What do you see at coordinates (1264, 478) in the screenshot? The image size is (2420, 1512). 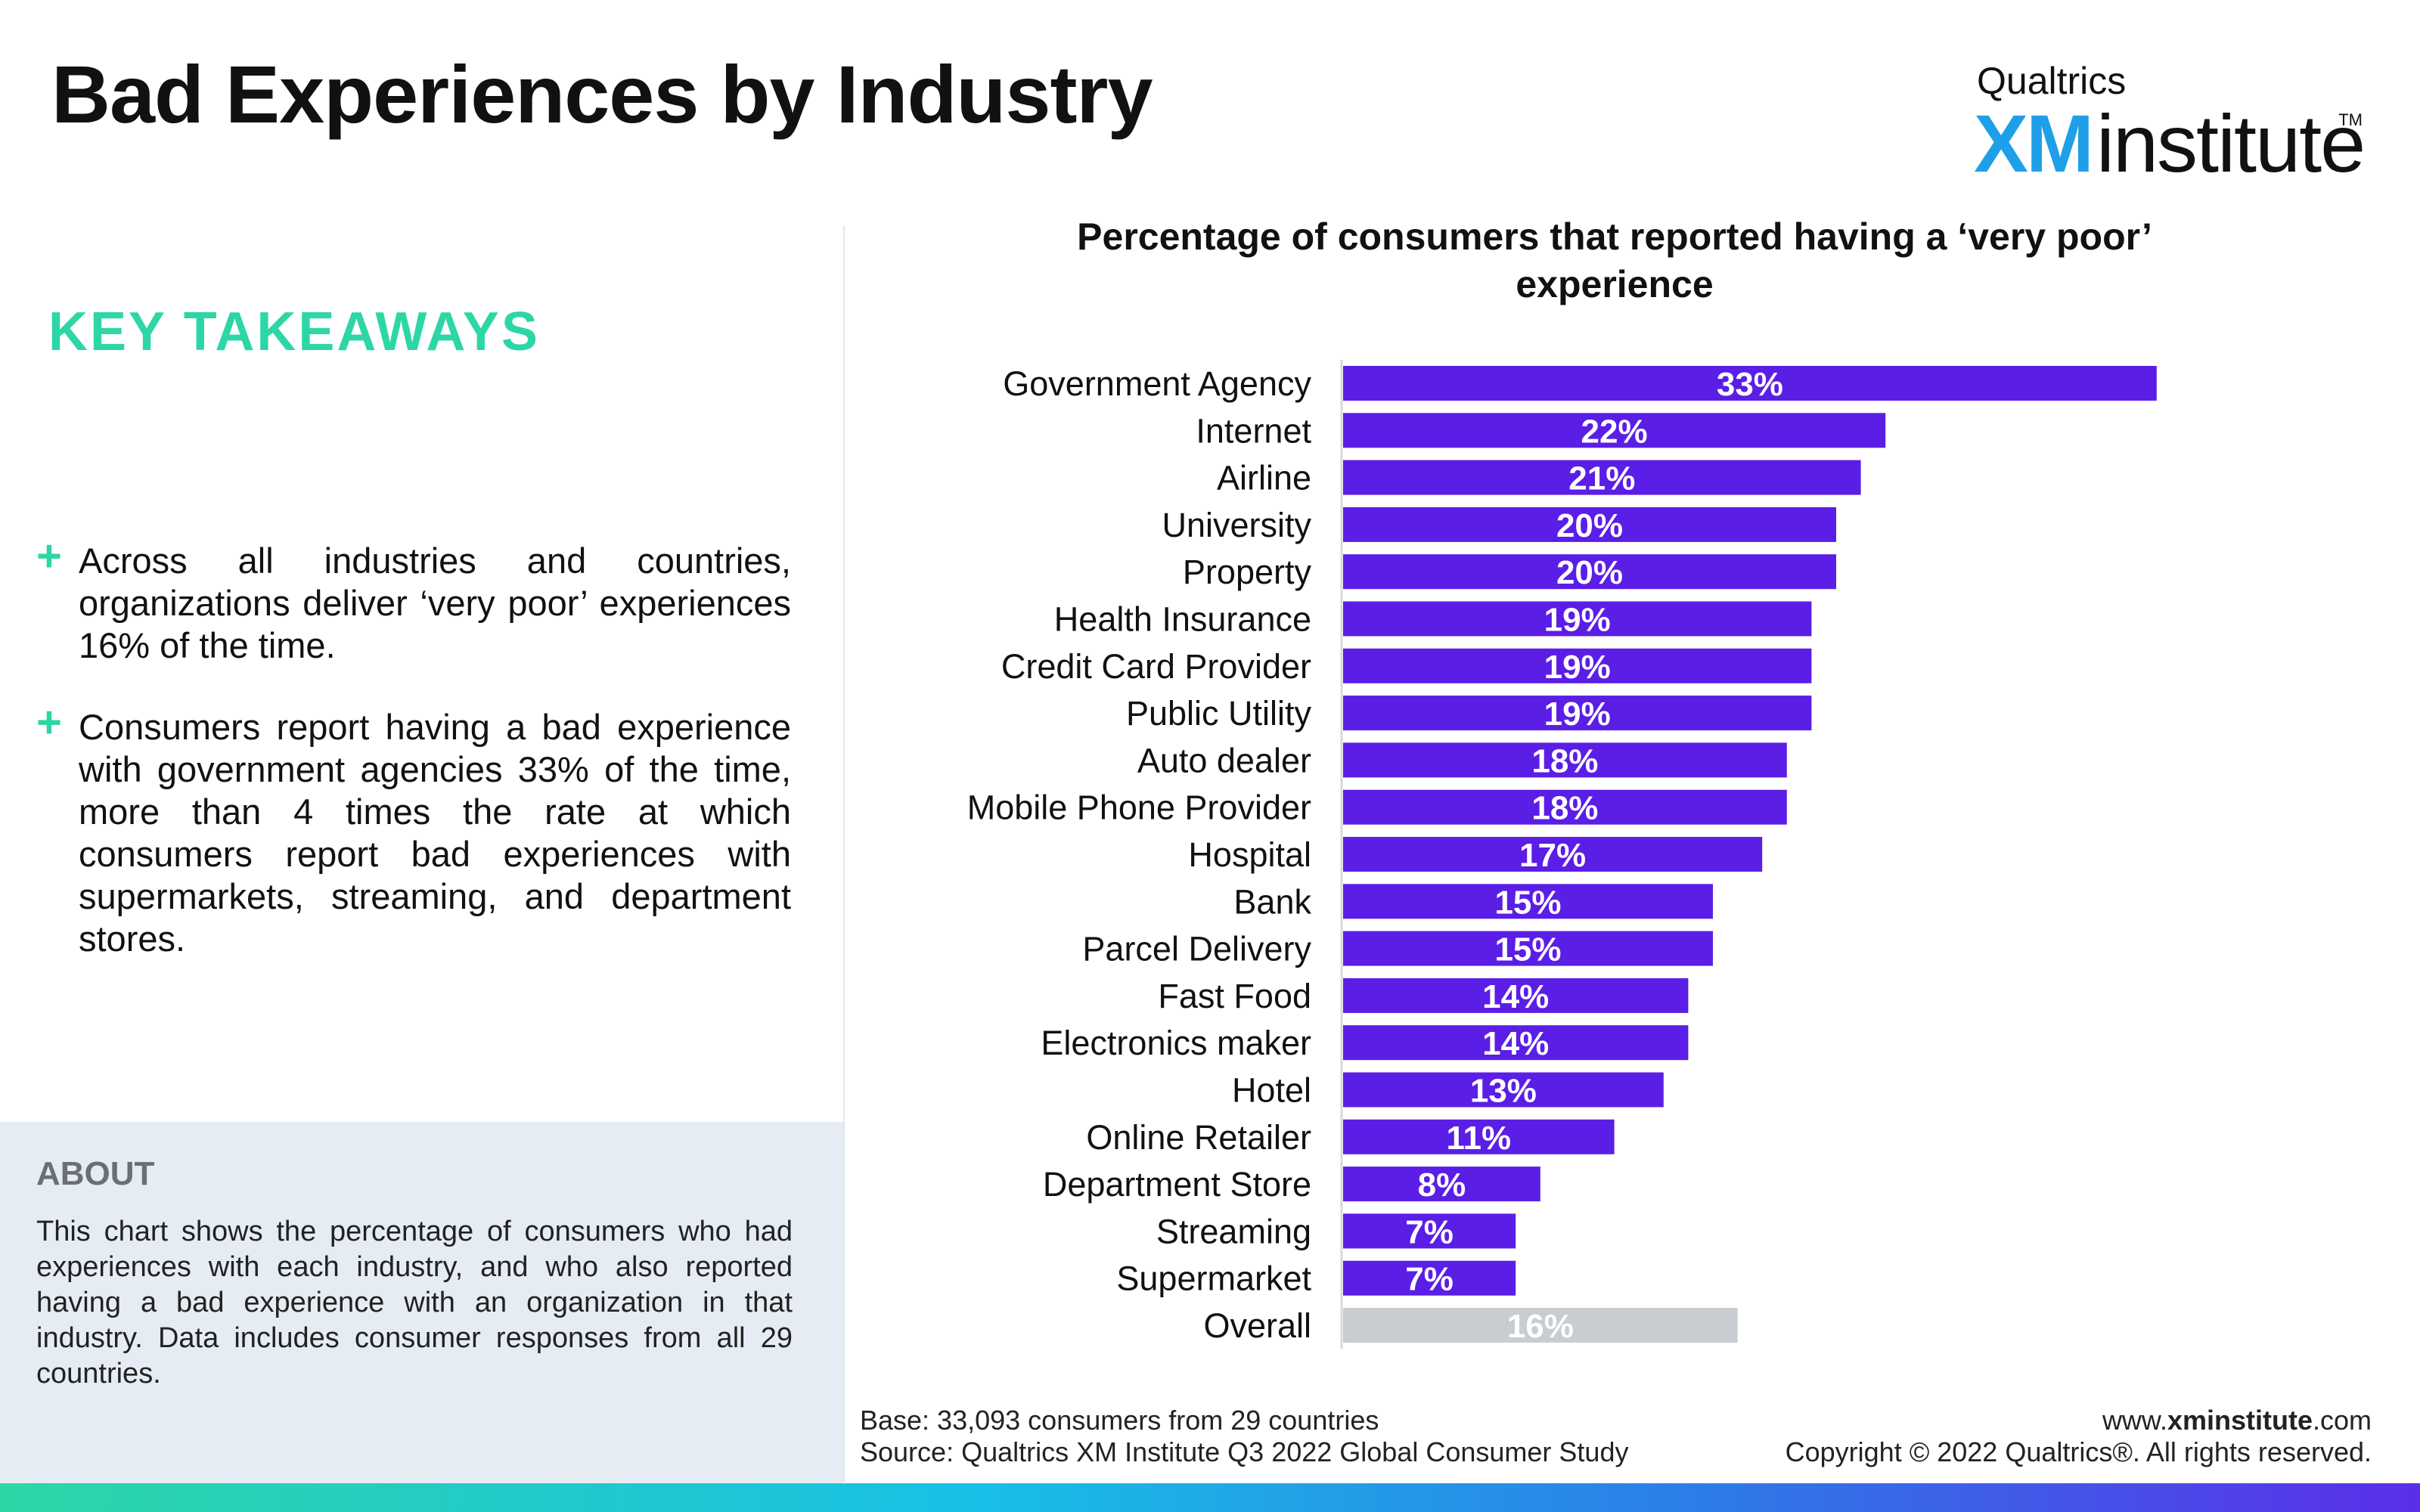 I see `category-label: Airline` at bounding box center [1264, 478].